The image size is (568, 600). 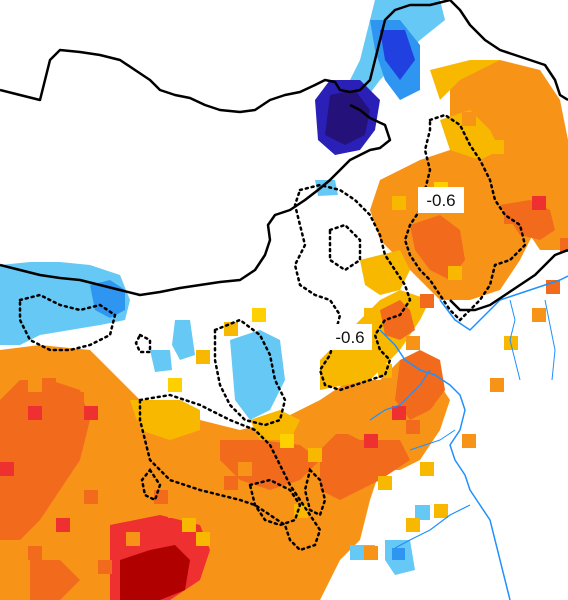 I want to click on border-korea, so click(x=508, y=280).